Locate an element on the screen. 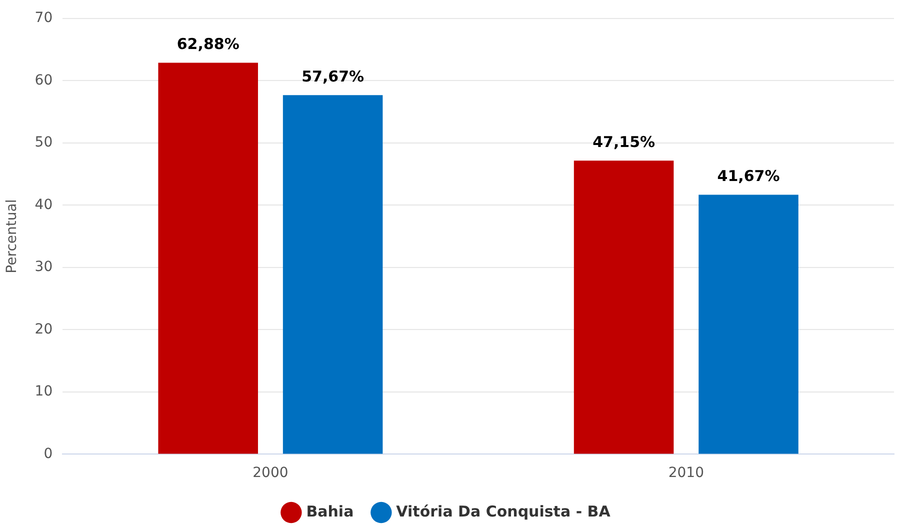 The width and height of the screenshot is (898, 530). y-tick-label: 20 is located at coordinates (43, 329).